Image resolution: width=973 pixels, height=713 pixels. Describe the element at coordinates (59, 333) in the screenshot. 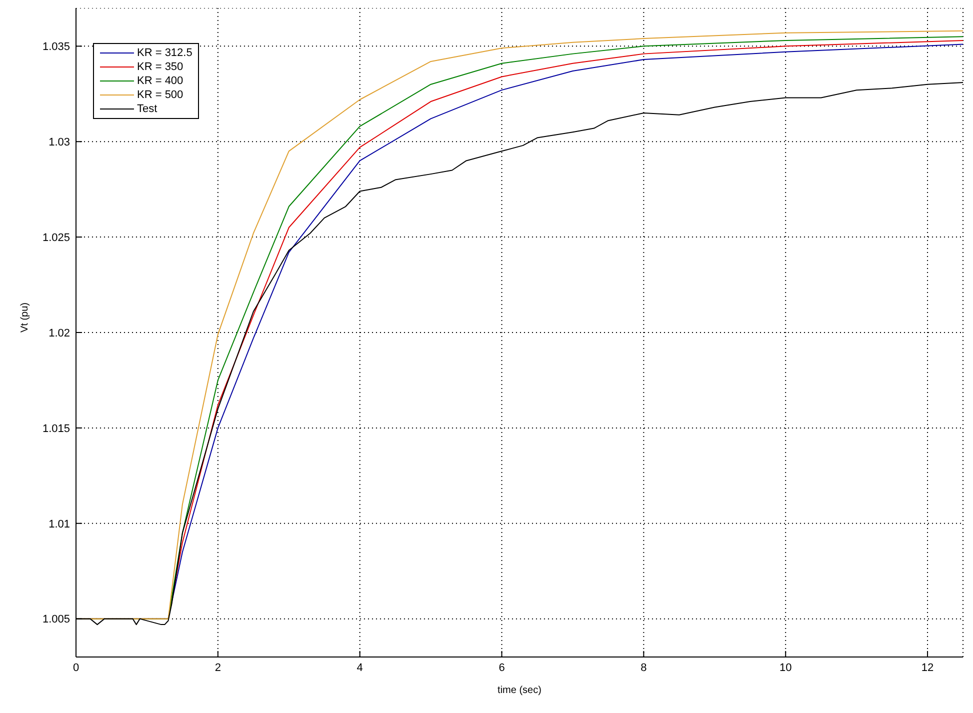

I see `y-tick-label: 1.02` at that location.